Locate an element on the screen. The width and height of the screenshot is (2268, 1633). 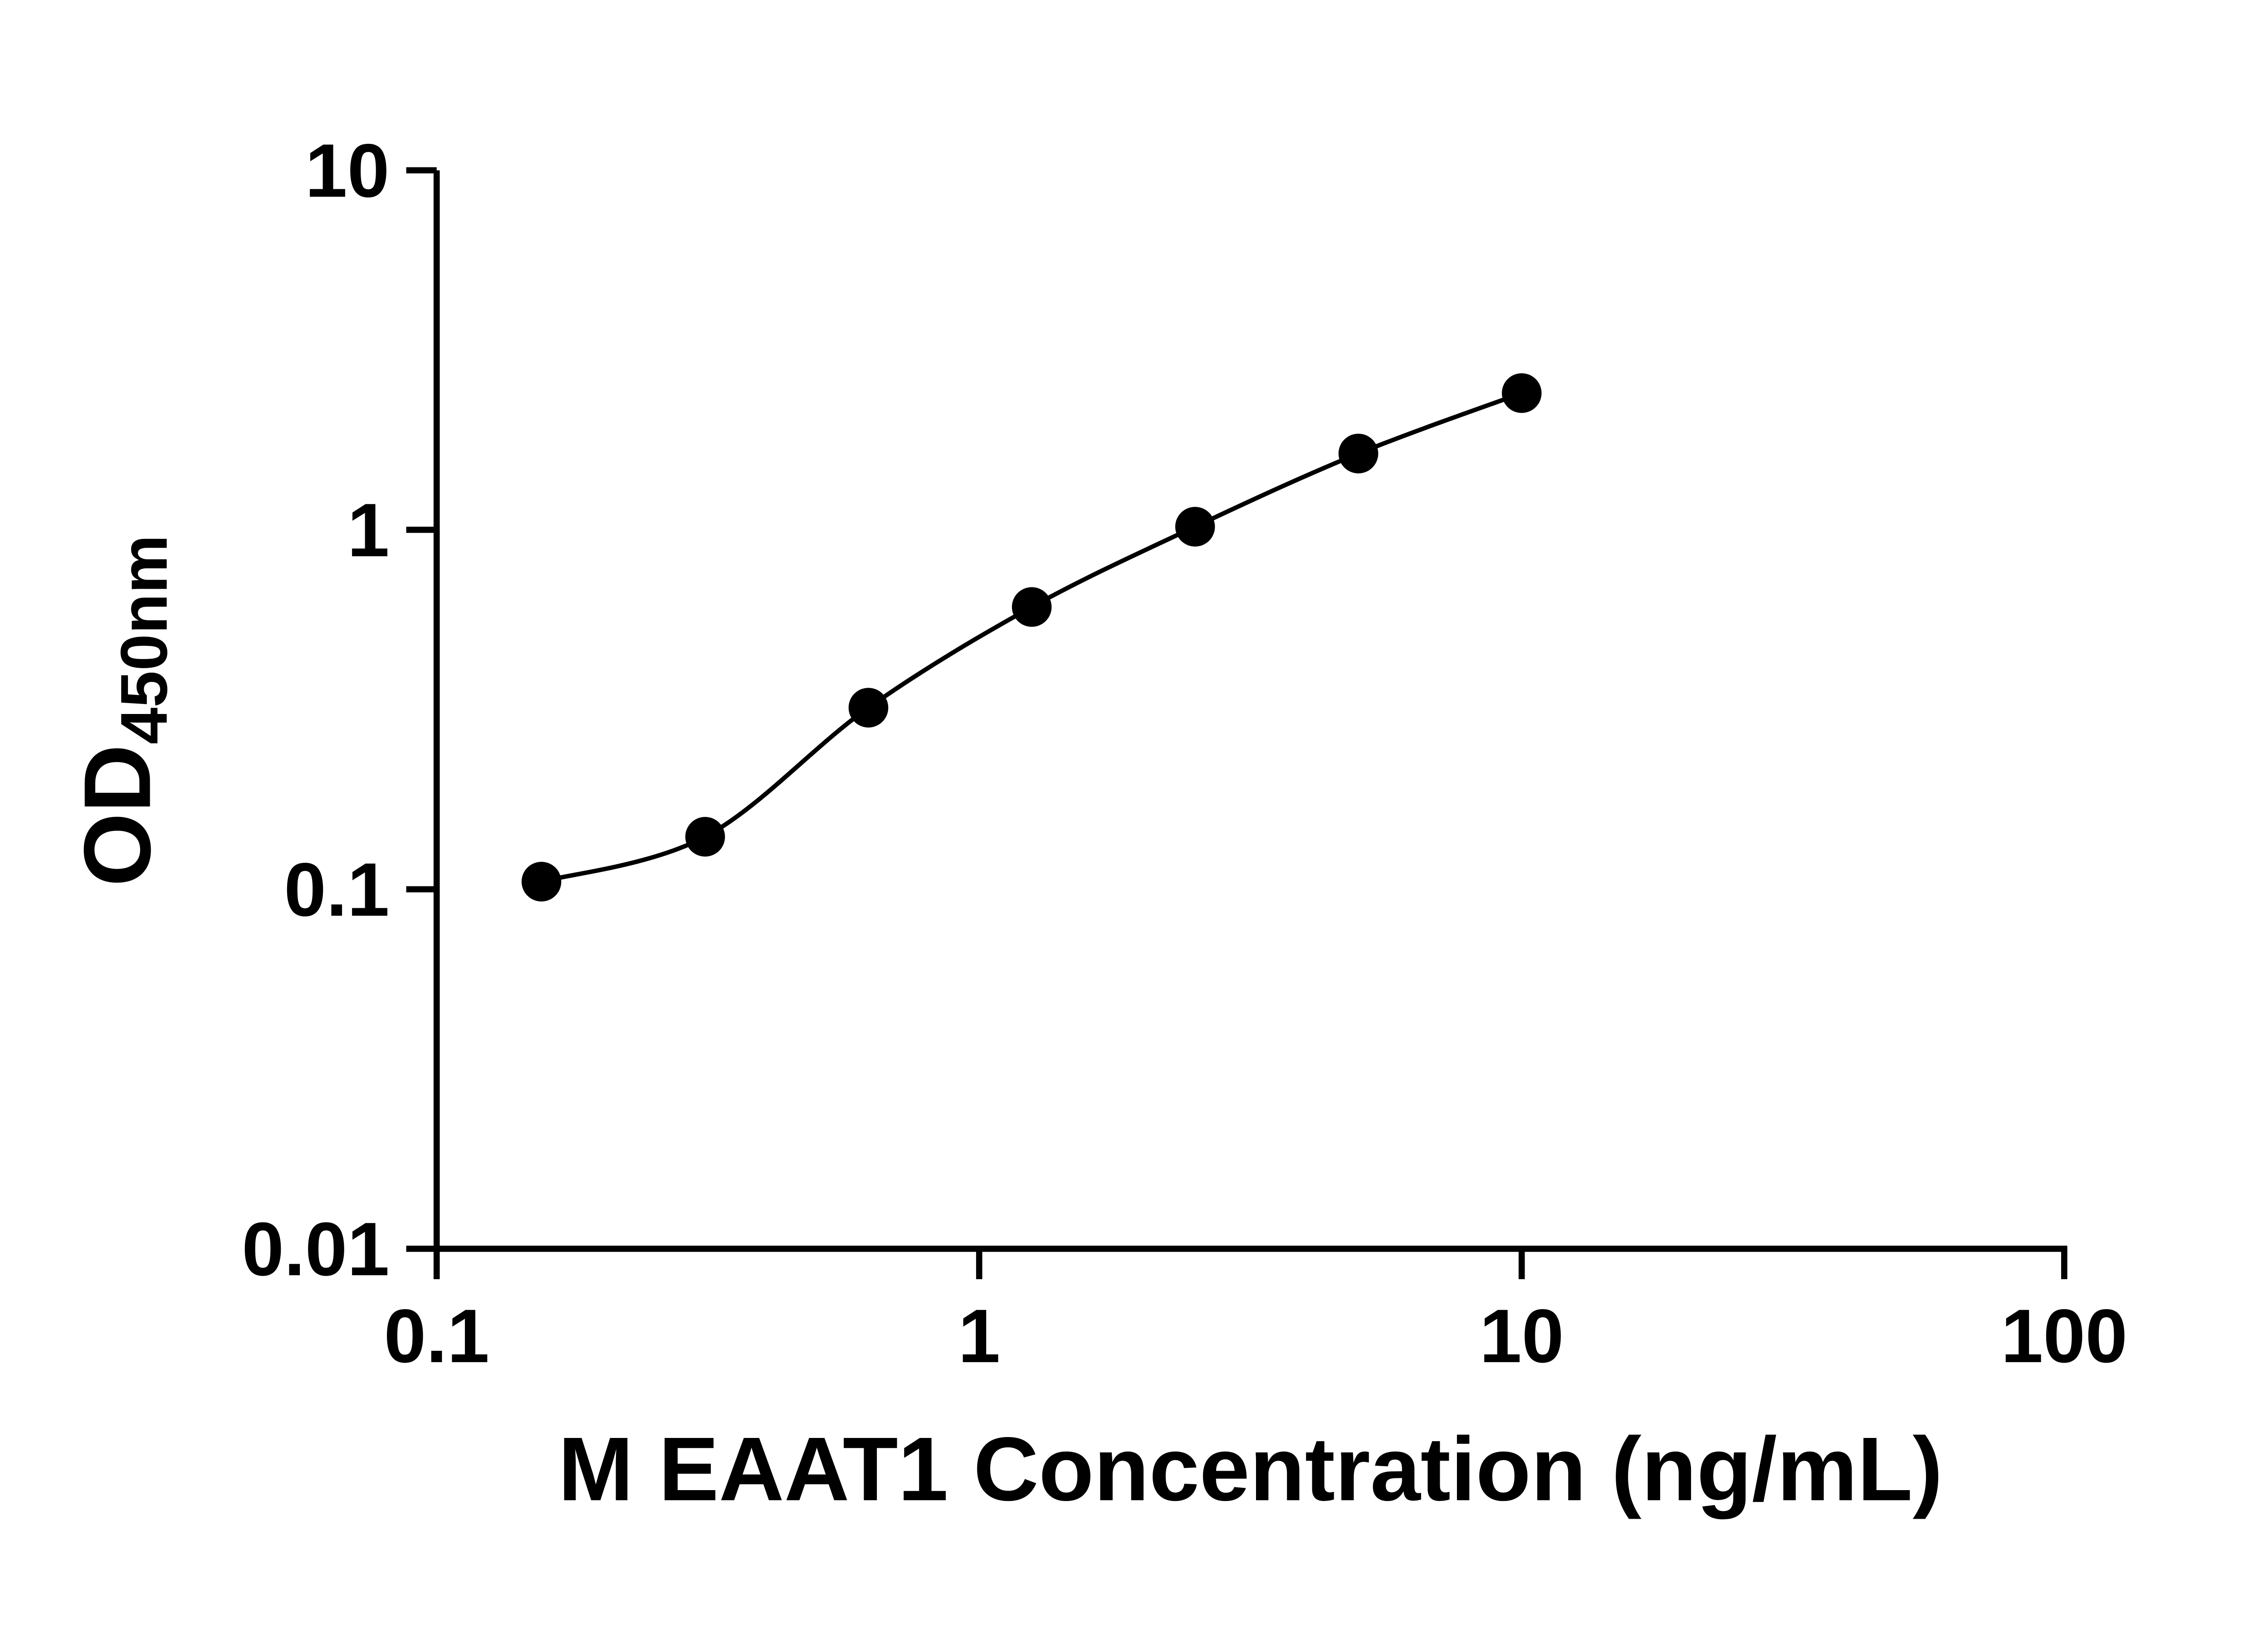
x-tick-label: 100 is located at coordinates (2064, 1336).